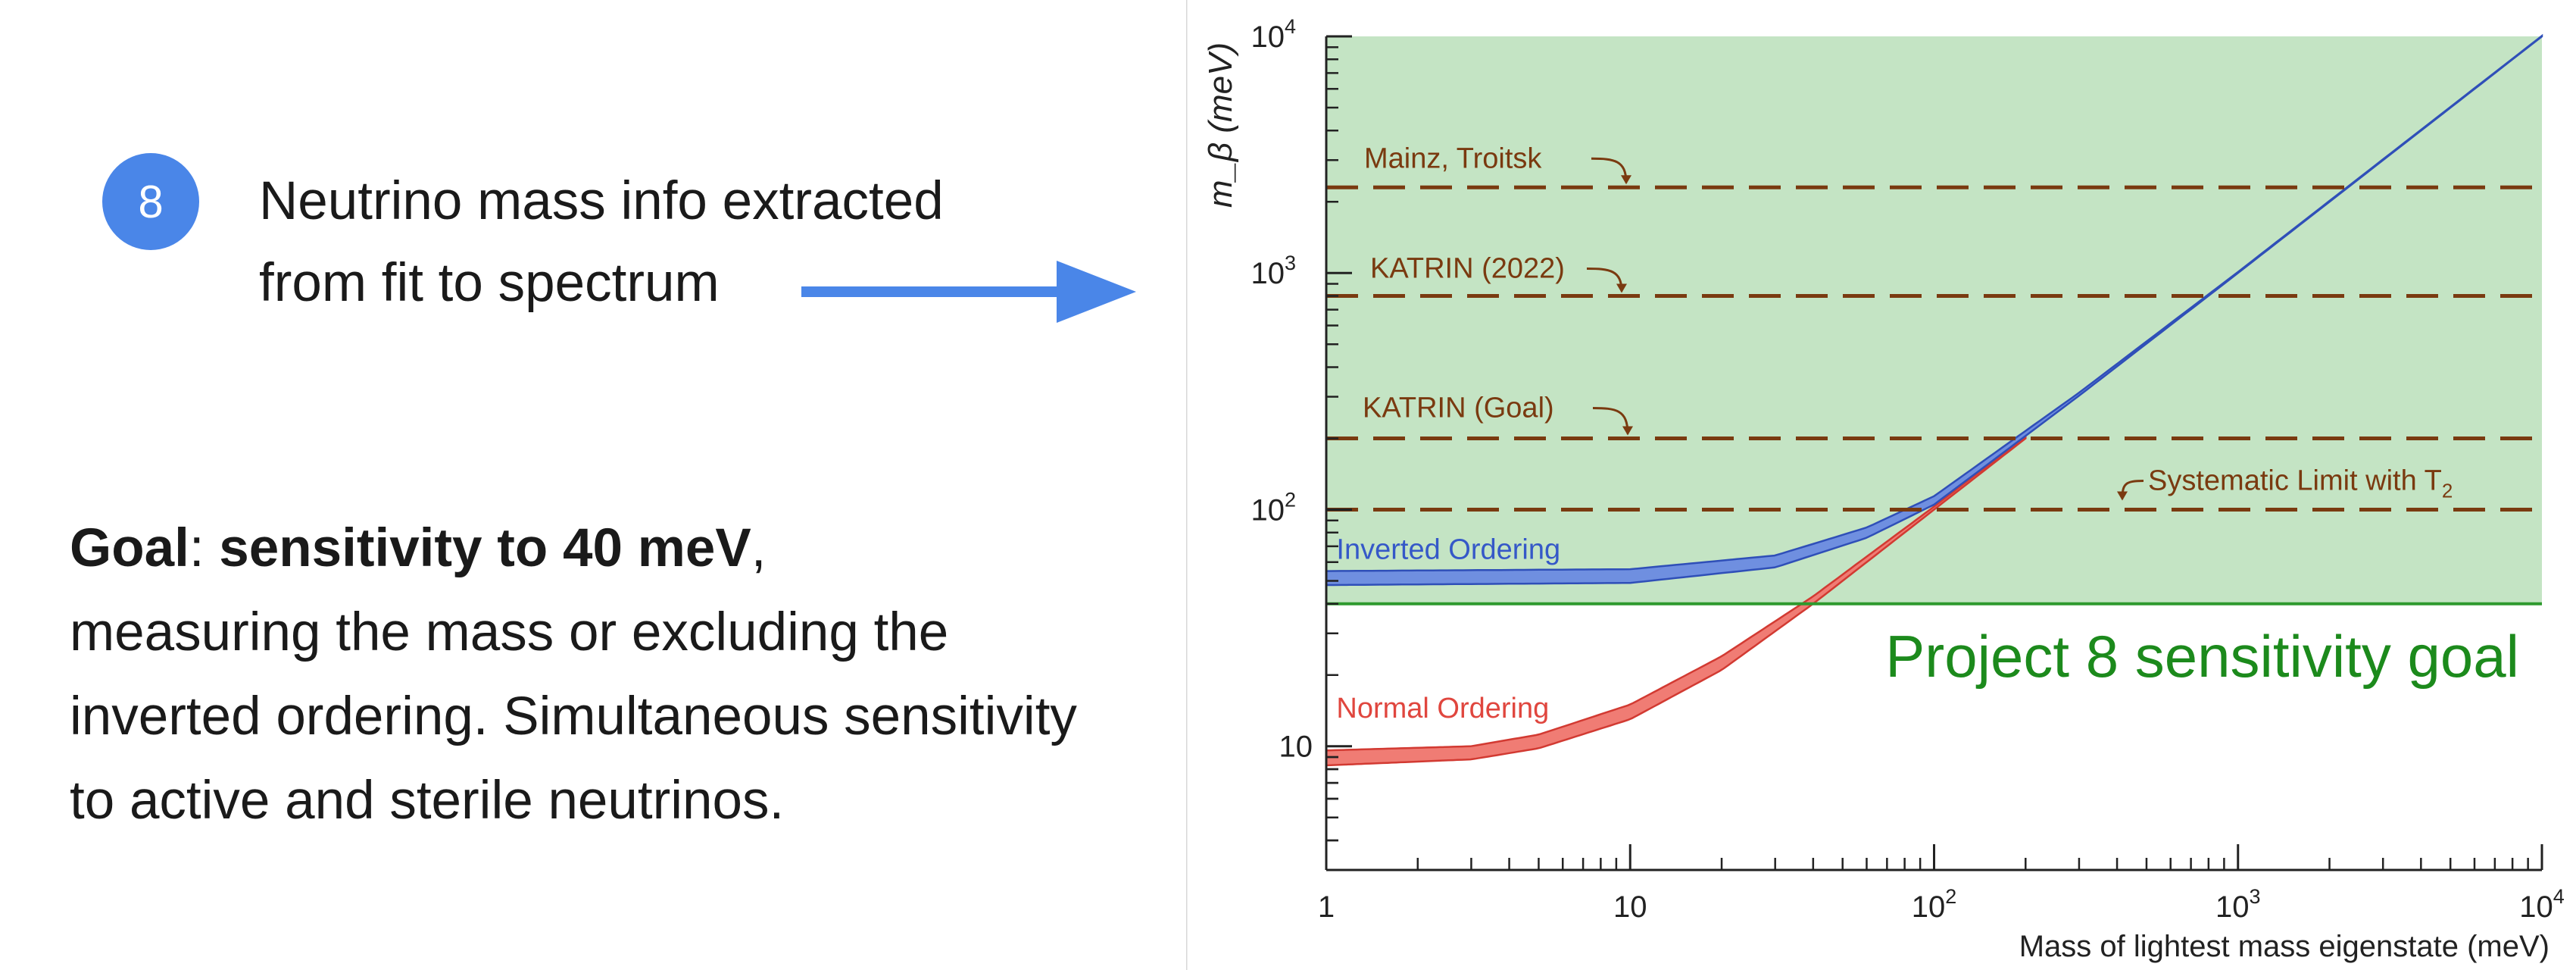  I want to click on goal-line-1: Goal: sensitivity to 40 meV,, so click(574, 548).